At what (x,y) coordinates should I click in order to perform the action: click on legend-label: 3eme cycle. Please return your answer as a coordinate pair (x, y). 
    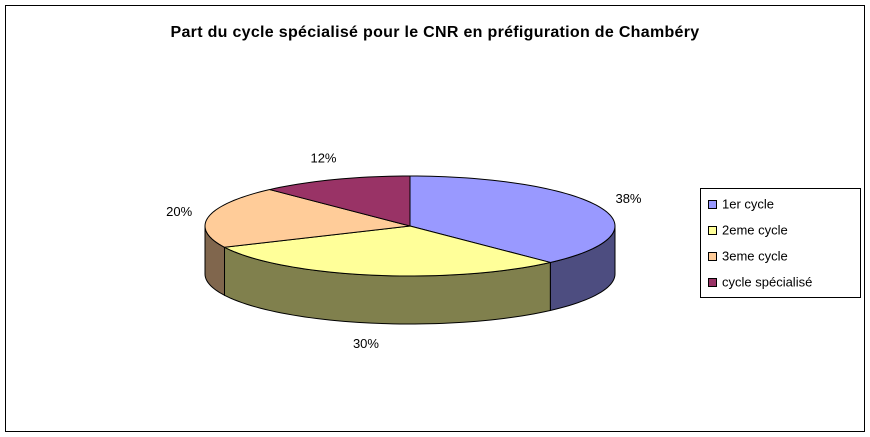
    Looking at the image, I should click on (755, 255).